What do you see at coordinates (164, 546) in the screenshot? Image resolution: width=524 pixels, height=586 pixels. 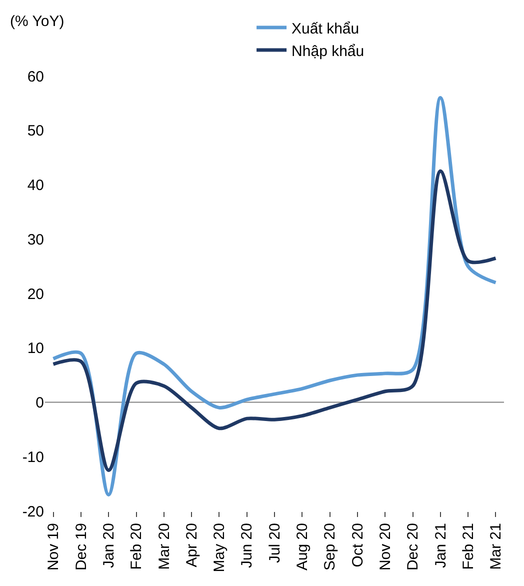 I see `x-tick-label: Mar 20` at bounding box center [164, 546].